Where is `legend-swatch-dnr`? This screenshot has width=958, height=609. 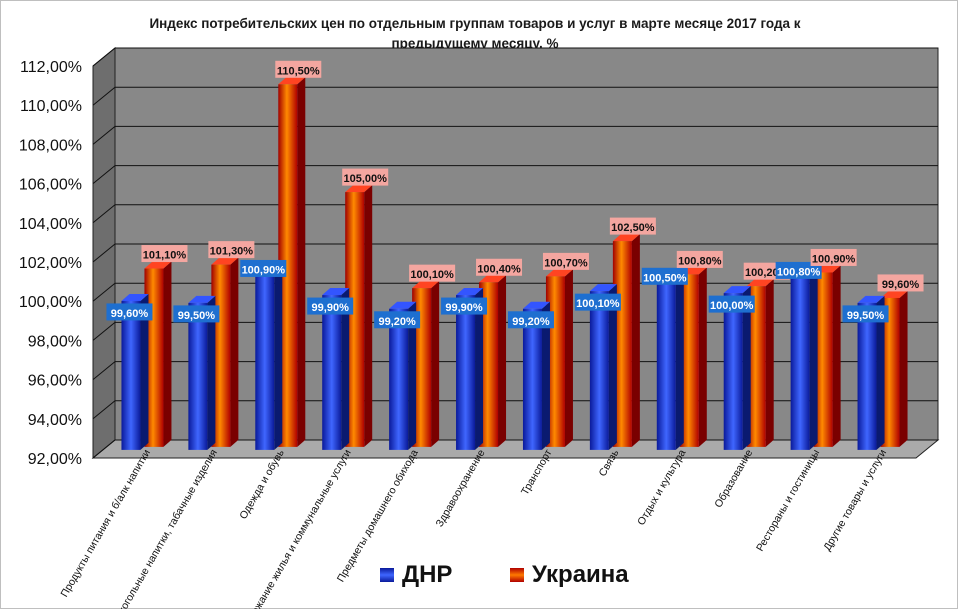 legend-swatch-dnr is located at coordinates (387, 575).